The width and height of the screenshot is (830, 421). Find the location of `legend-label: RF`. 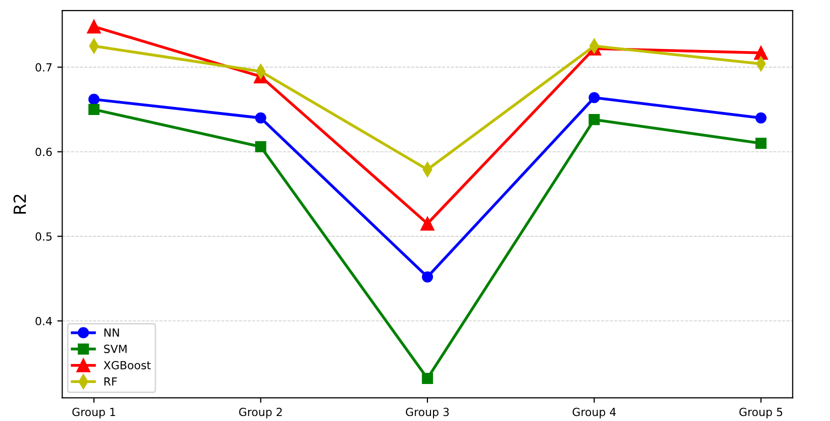

legend-label: RF is located at coordinates (110, 381).